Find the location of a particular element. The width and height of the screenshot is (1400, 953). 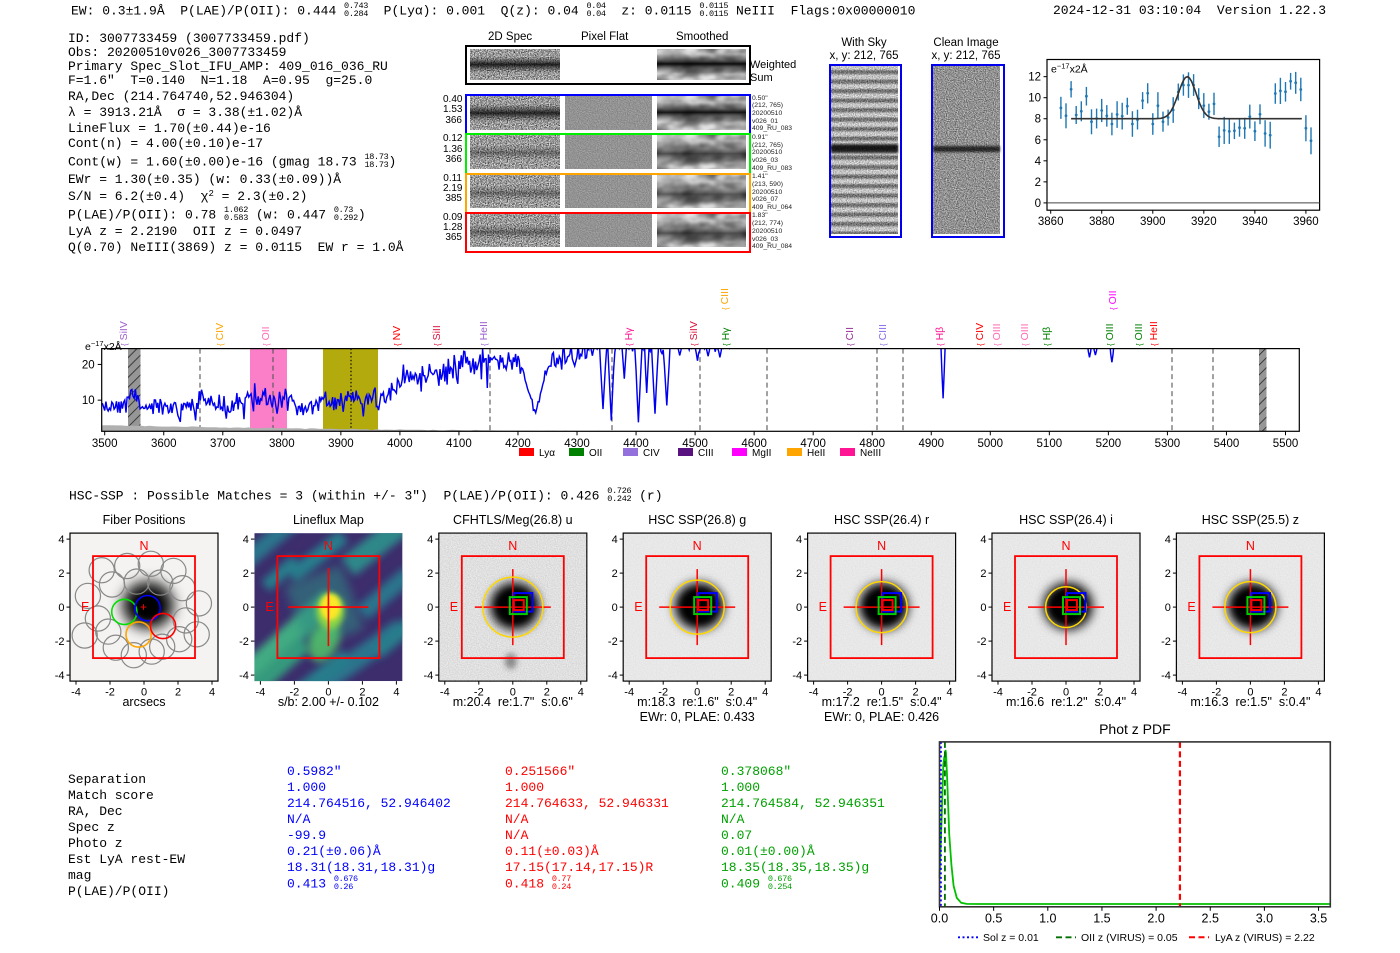

svg-text: LyA z (VIRUS) = 2.22 is located at coordinates (1265, 938).